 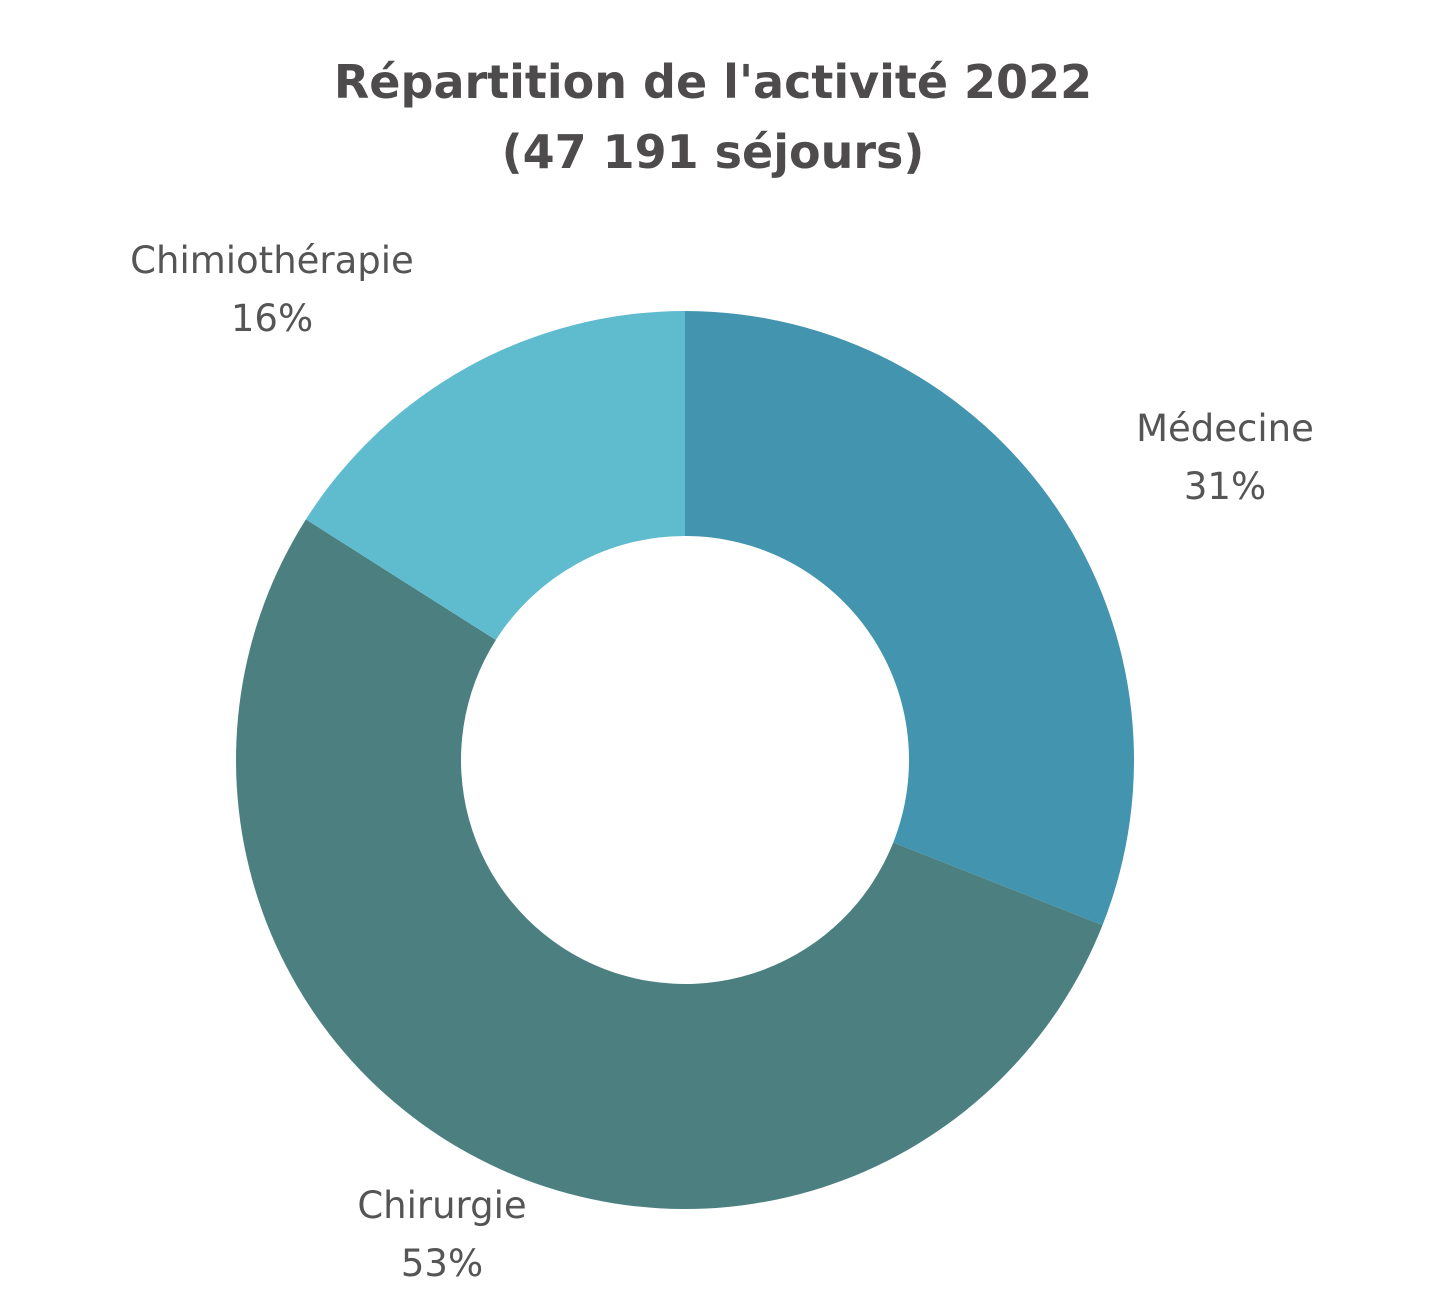 What do you see at coordinates (441, 1205) in the screenshot?
I see `slice-label-name: Chirurgie` at bounding box center [441, 1205].